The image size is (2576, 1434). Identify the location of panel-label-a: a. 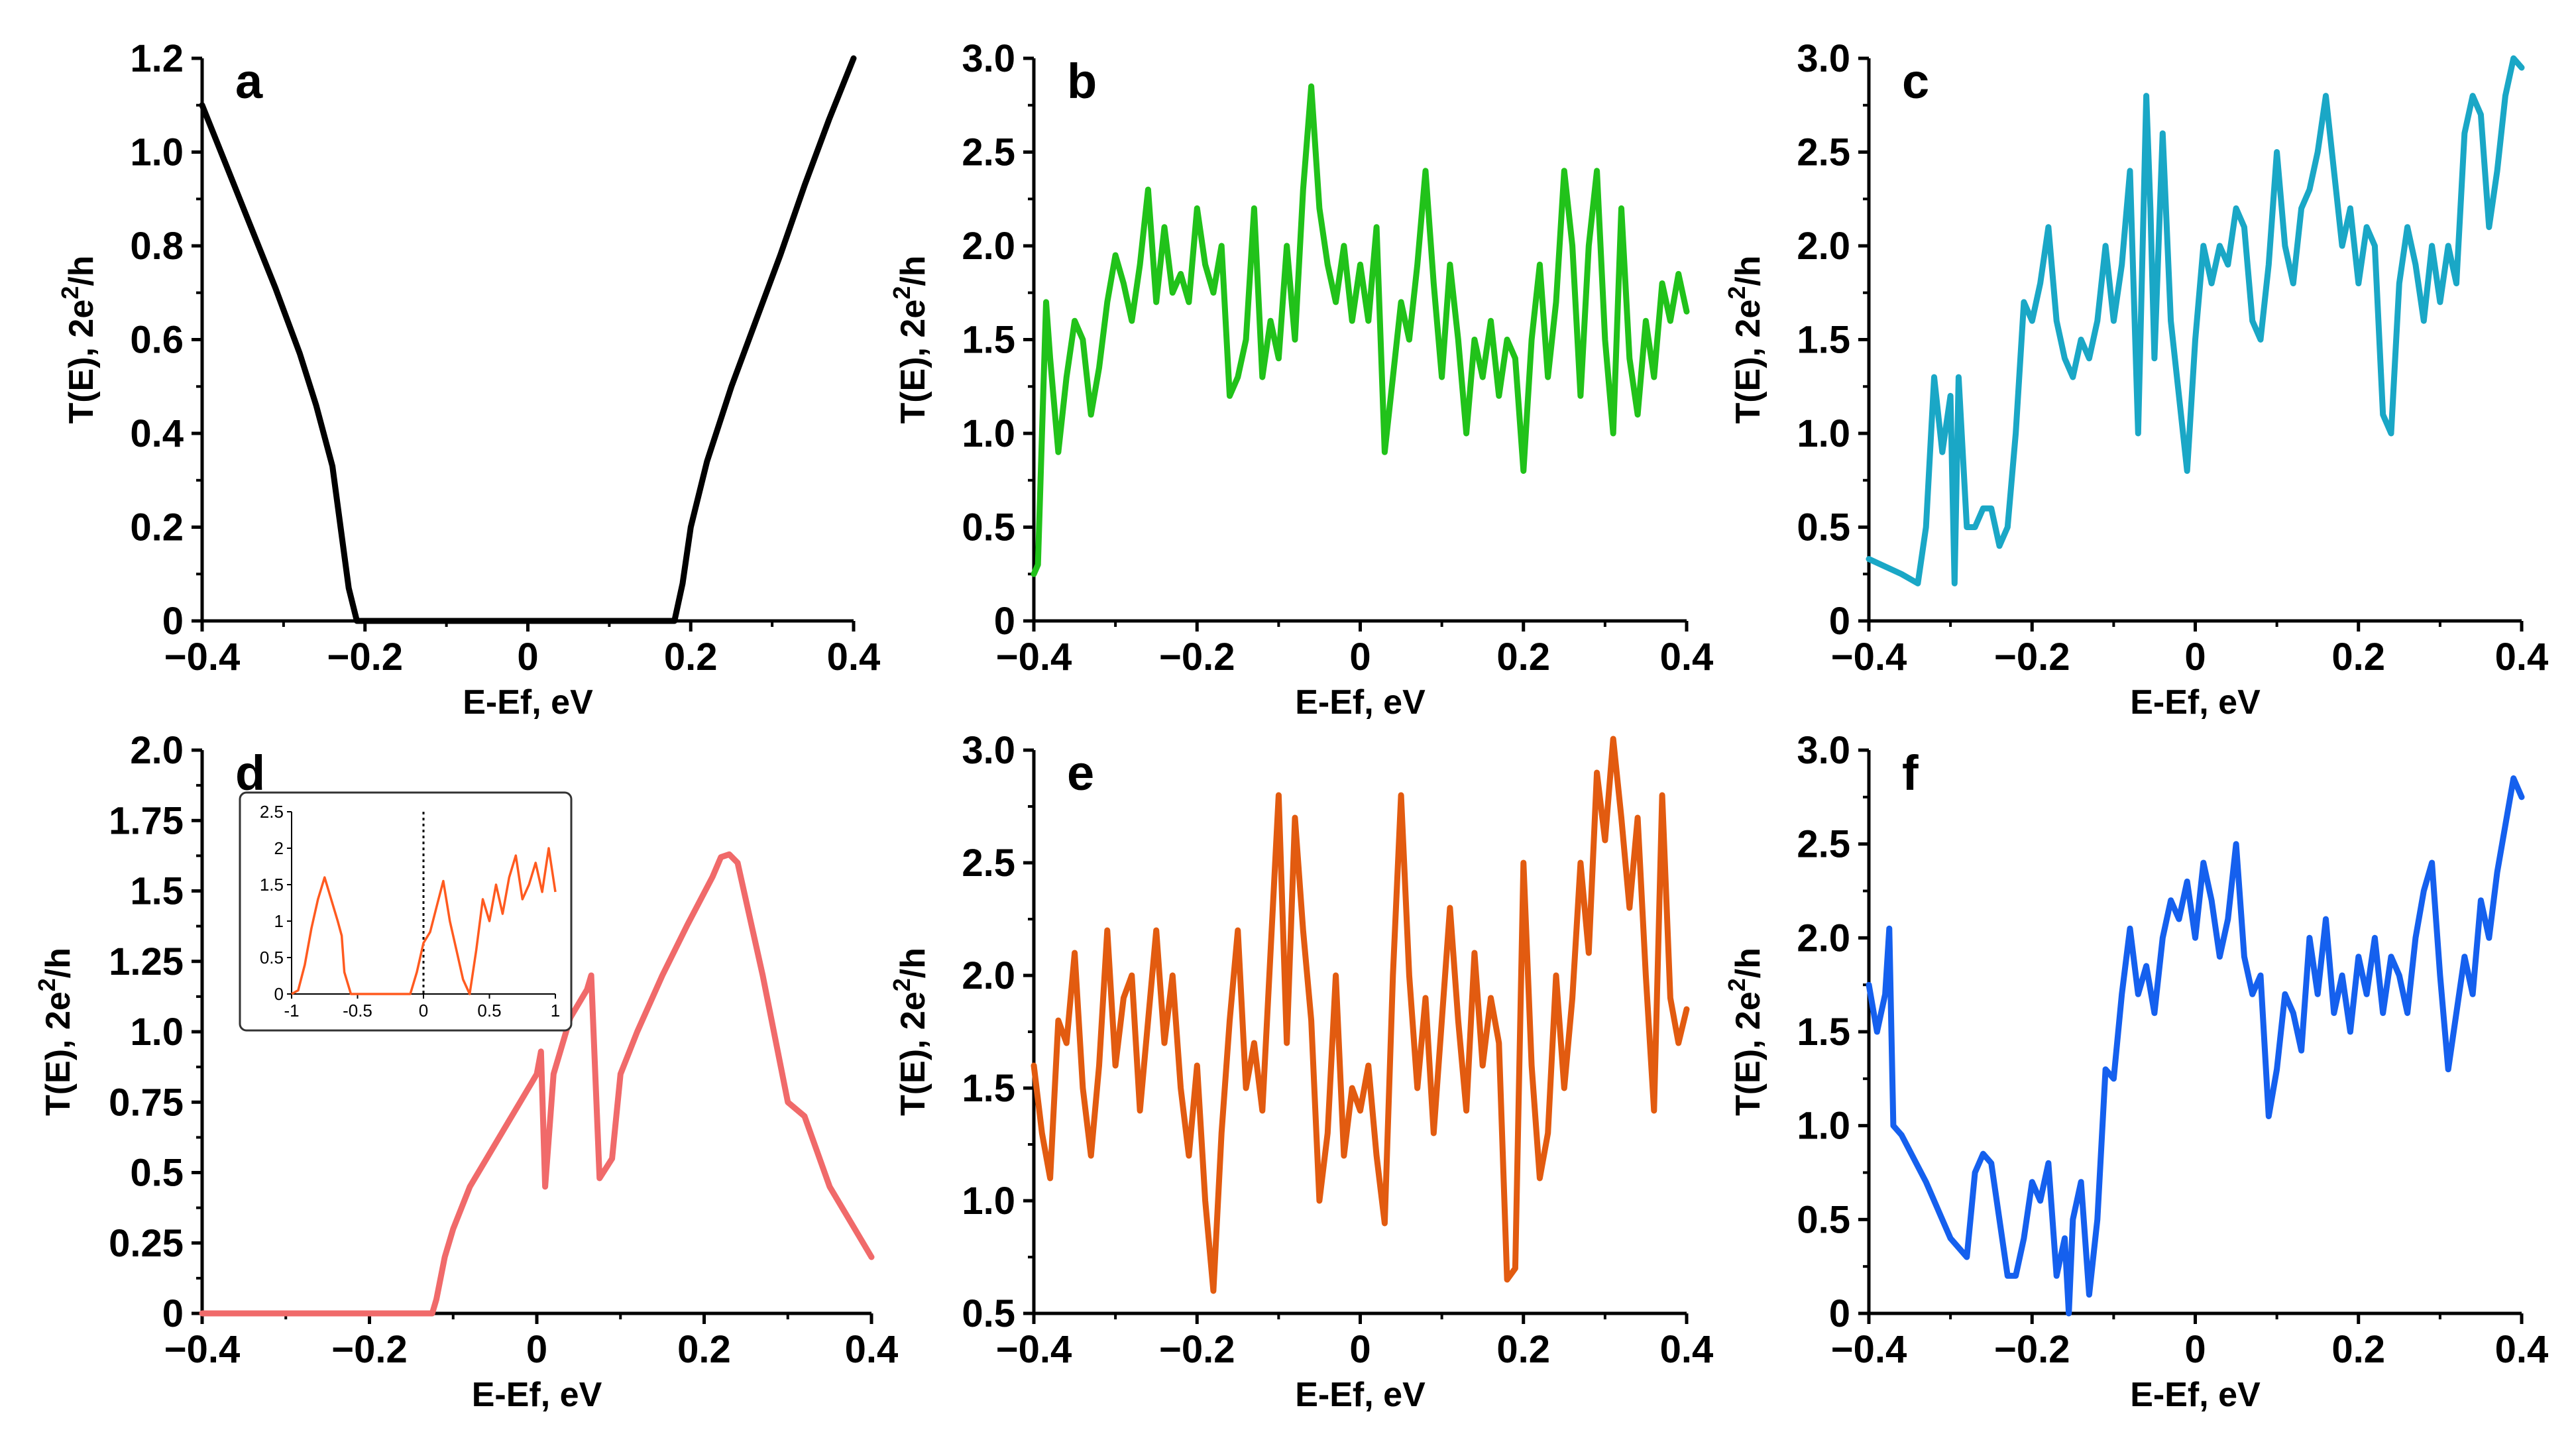
(249, 81).